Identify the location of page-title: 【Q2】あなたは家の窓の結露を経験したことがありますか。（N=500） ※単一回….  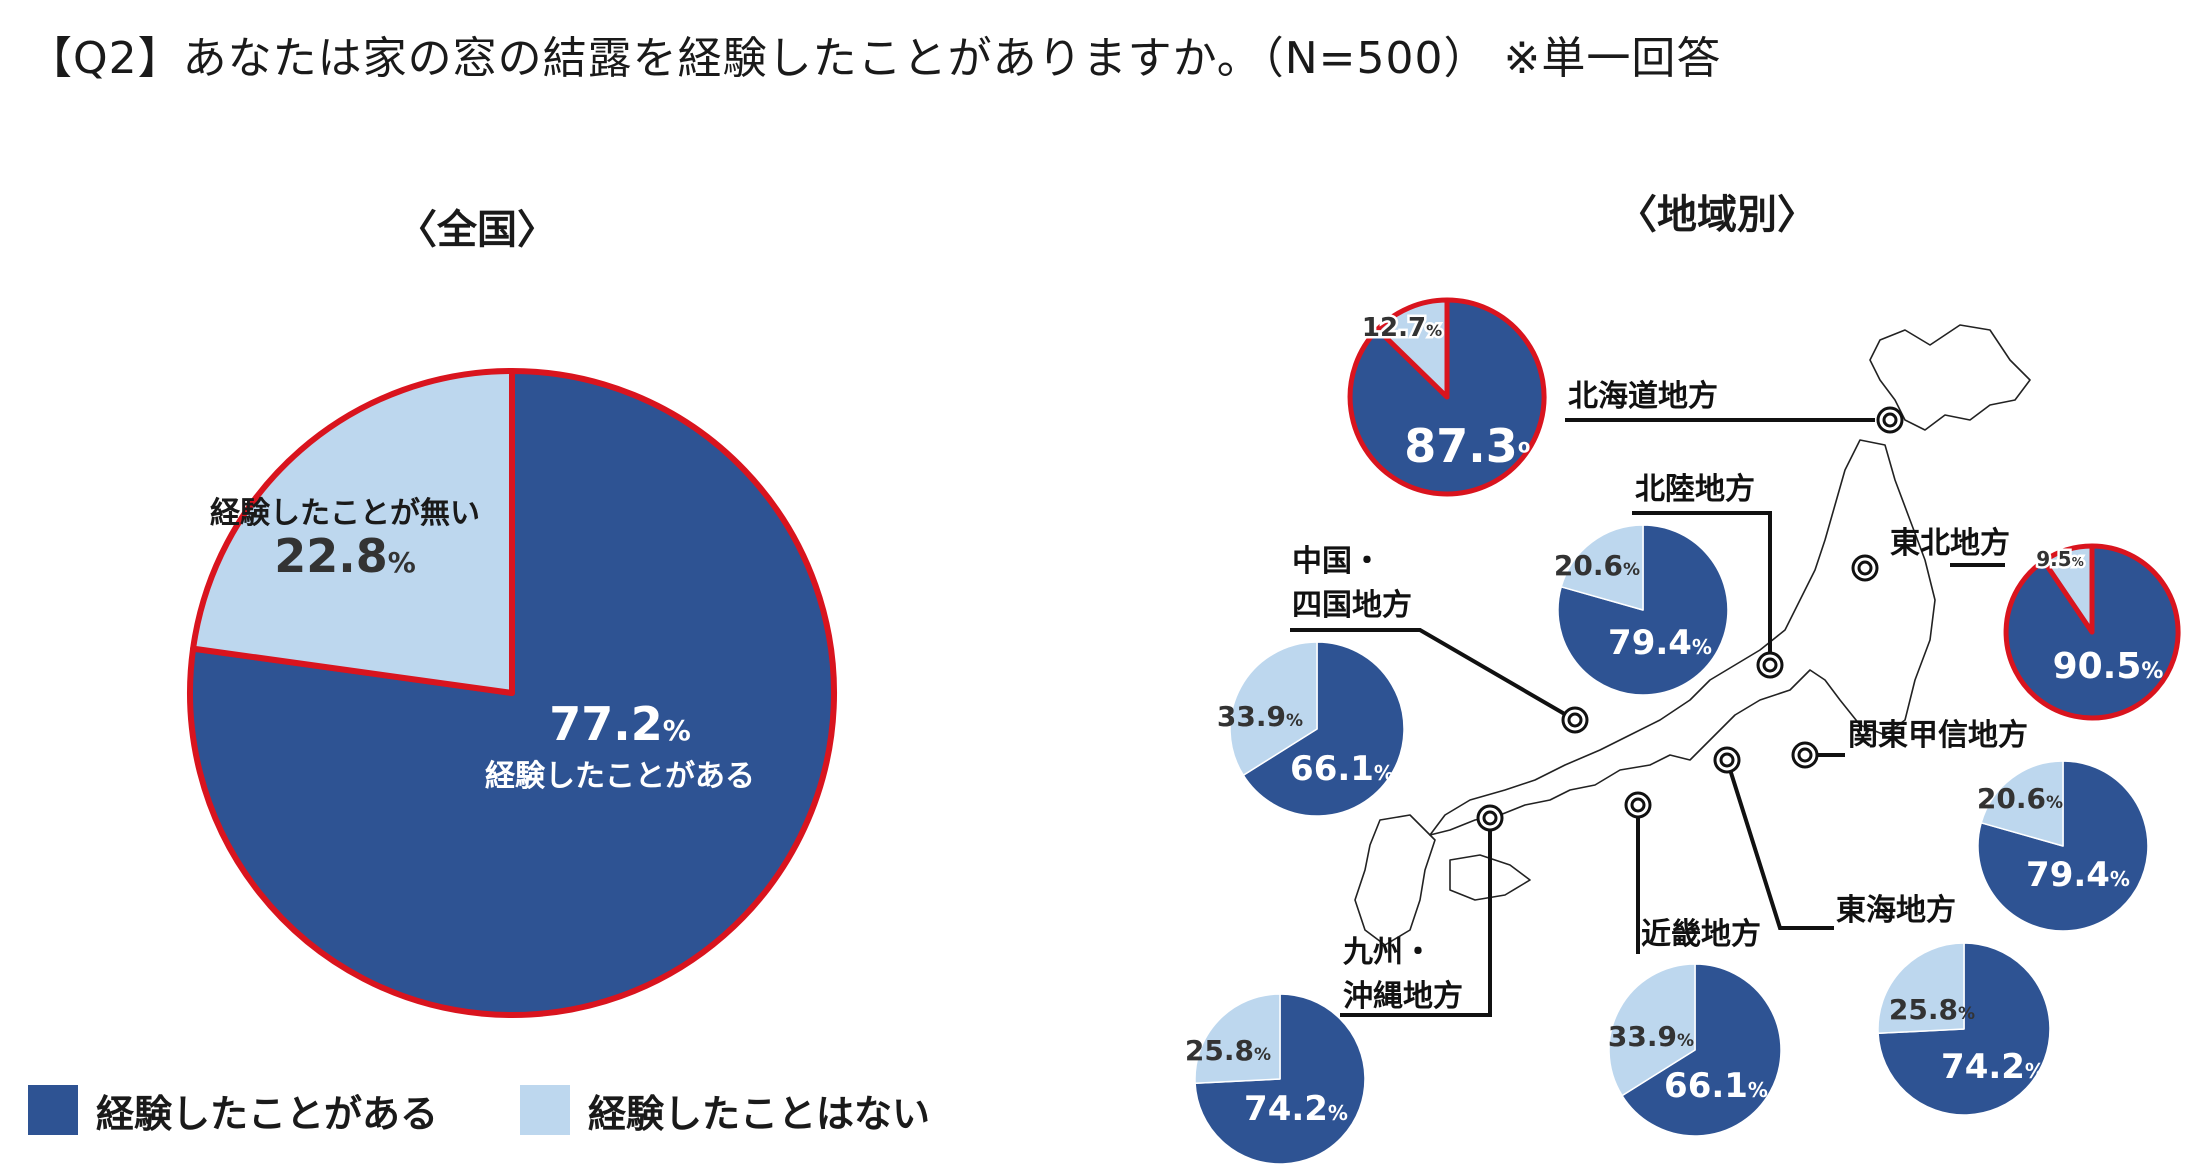
(875, 58).